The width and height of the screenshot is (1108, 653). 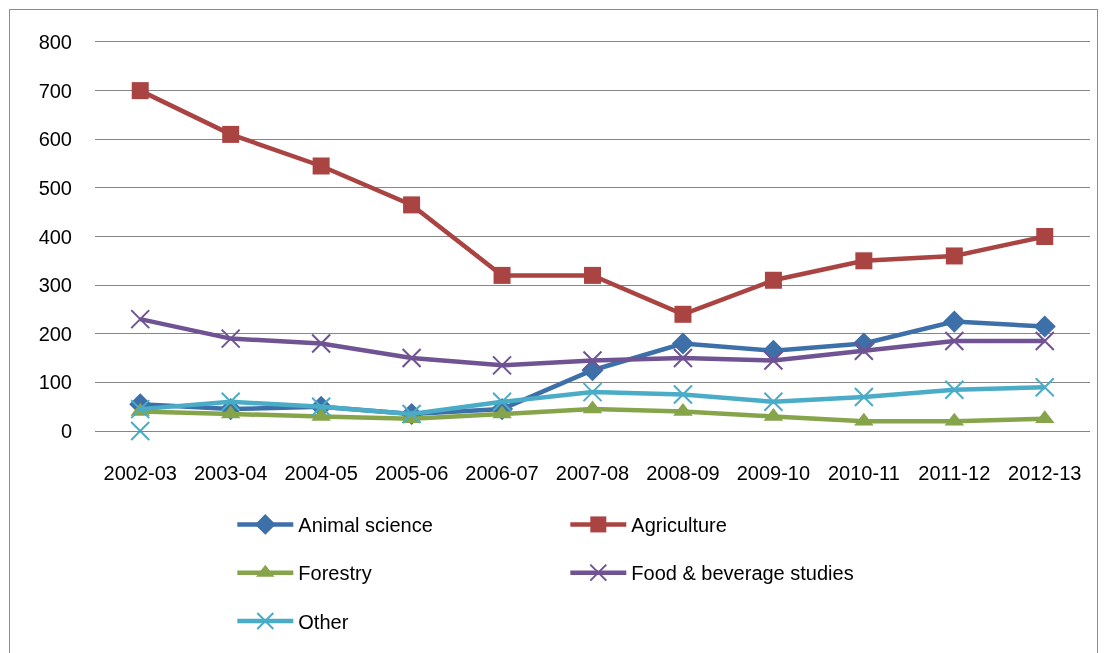 I want to click on y-tick-label: 200, so click(x=55, y=333).